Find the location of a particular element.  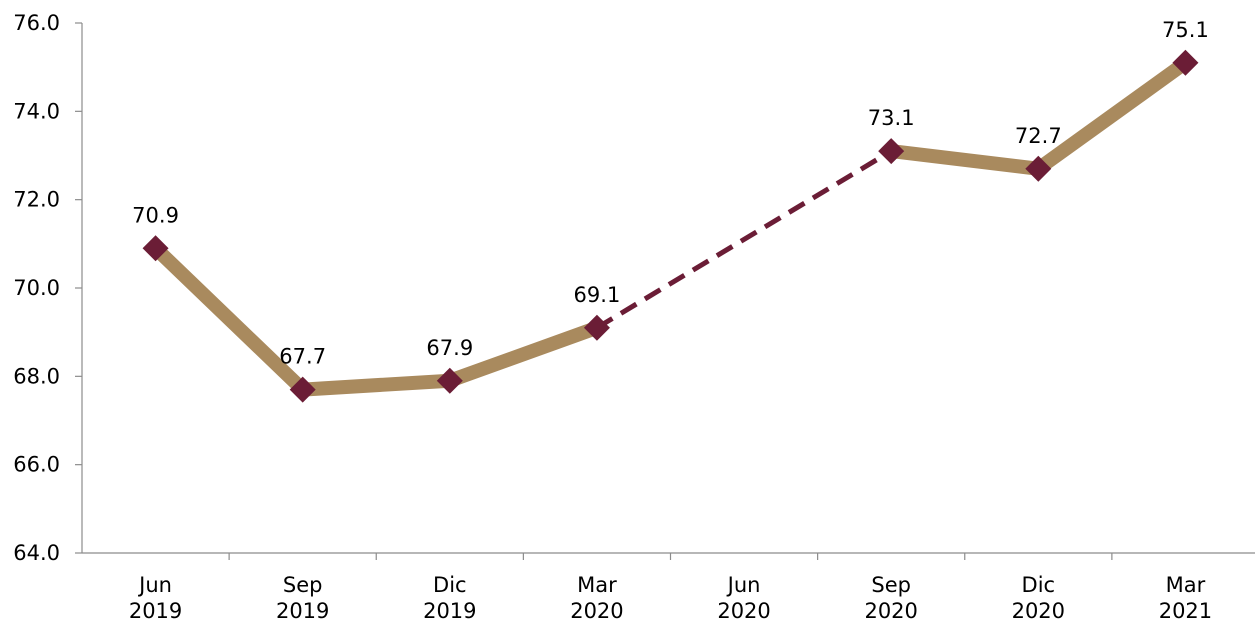

y-tick-label: 74.0 is located at coordinates (36, 111).